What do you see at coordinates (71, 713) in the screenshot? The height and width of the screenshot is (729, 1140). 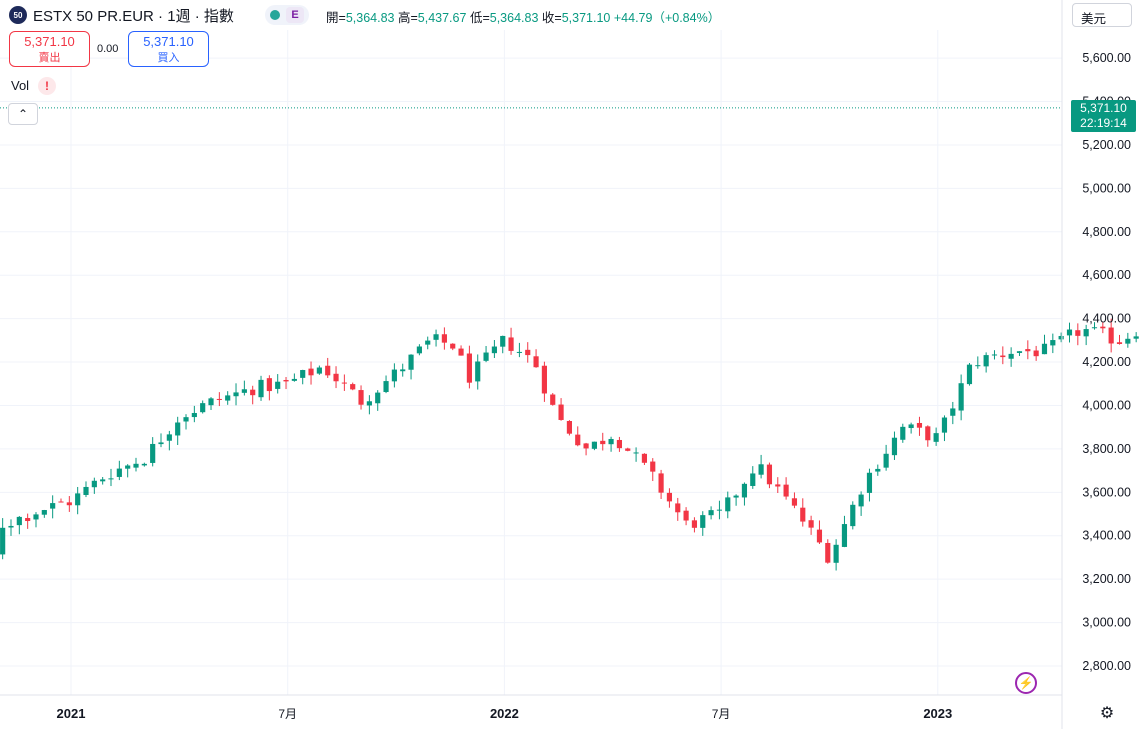 I see `x-tick-label: 2021` at bounding box center [71, 713].